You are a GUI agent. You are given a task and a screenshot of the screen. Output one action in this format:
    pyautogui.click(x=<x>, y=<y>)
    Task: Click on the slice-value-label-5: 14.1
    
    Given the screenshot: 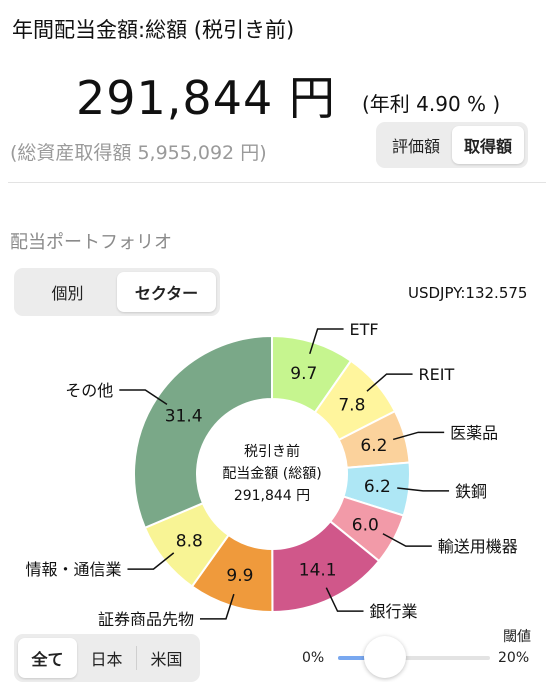 What is the action you would take?
    pyautogui.click(x=318, y=571)
    